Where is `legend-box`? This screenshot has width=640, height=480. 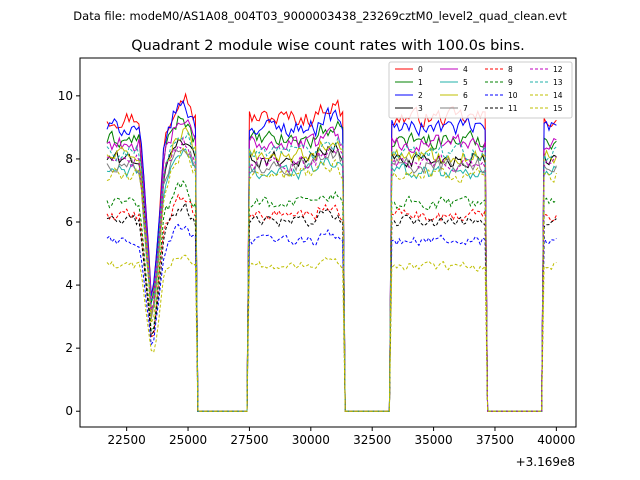
legend-box is located at coordinates (480, 90).